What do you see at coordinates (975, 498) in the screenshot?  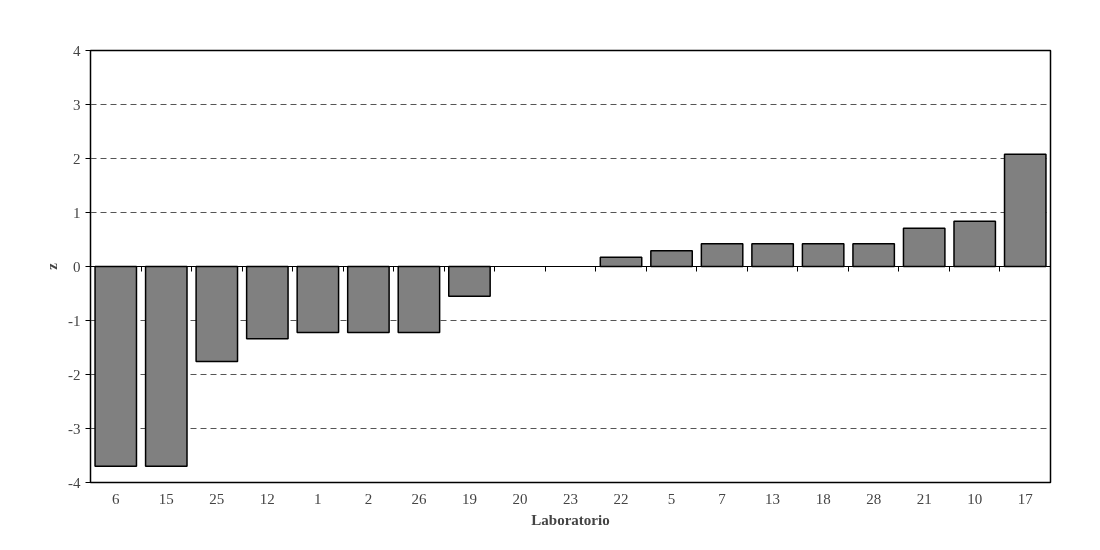 I see `x-tick-label: 10` at bounding box center [975, 498].